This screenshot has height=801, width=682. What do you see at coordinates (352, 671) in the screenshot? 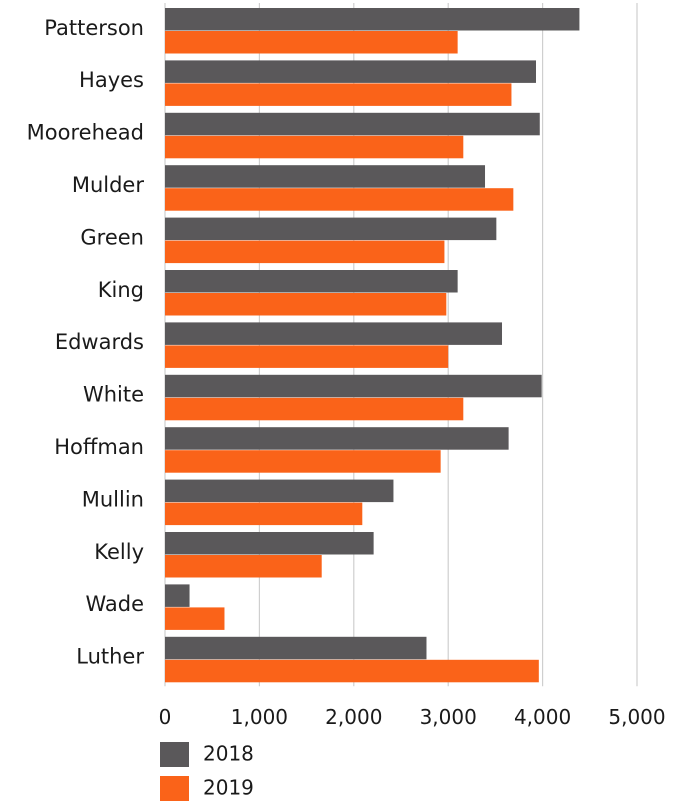
I see `bar-luther-2019` at bounding box center [352, 671].